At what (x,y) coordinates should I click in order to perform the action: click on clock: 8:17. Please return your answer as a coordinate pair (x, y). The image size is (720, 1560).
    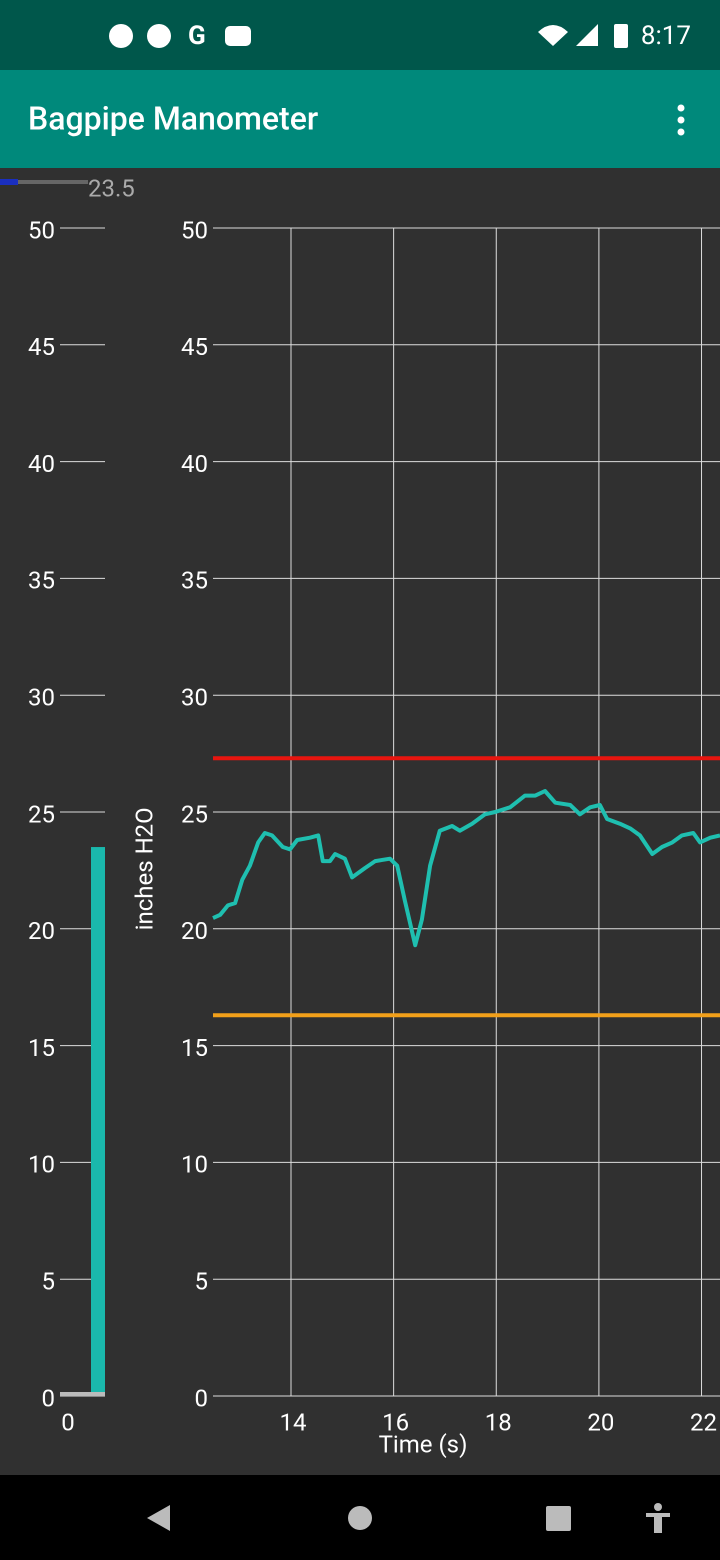
    Looking at the image, I should click on (666, 36).